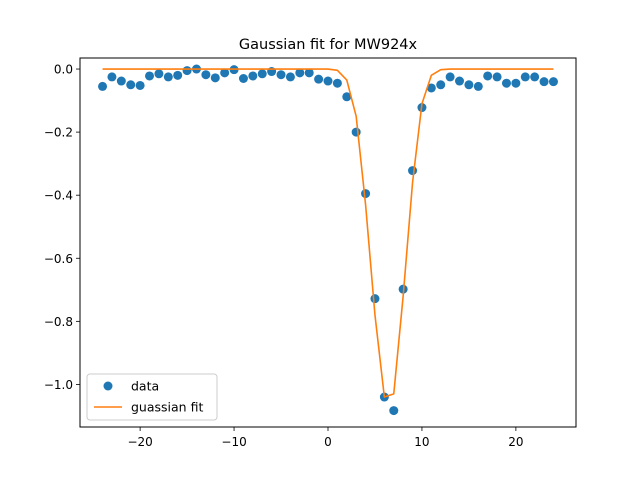 This screenshot has width=640, height=480. I want to click on x-tick-label: 20, so click(515, 442).